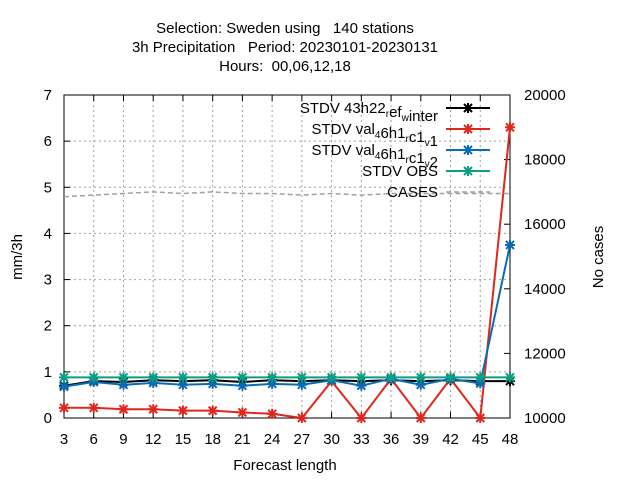  What do you see at coordinates (302, 439) in the screenshot?
I see `x-tick-label: 27` at bounding box center [302, 439].